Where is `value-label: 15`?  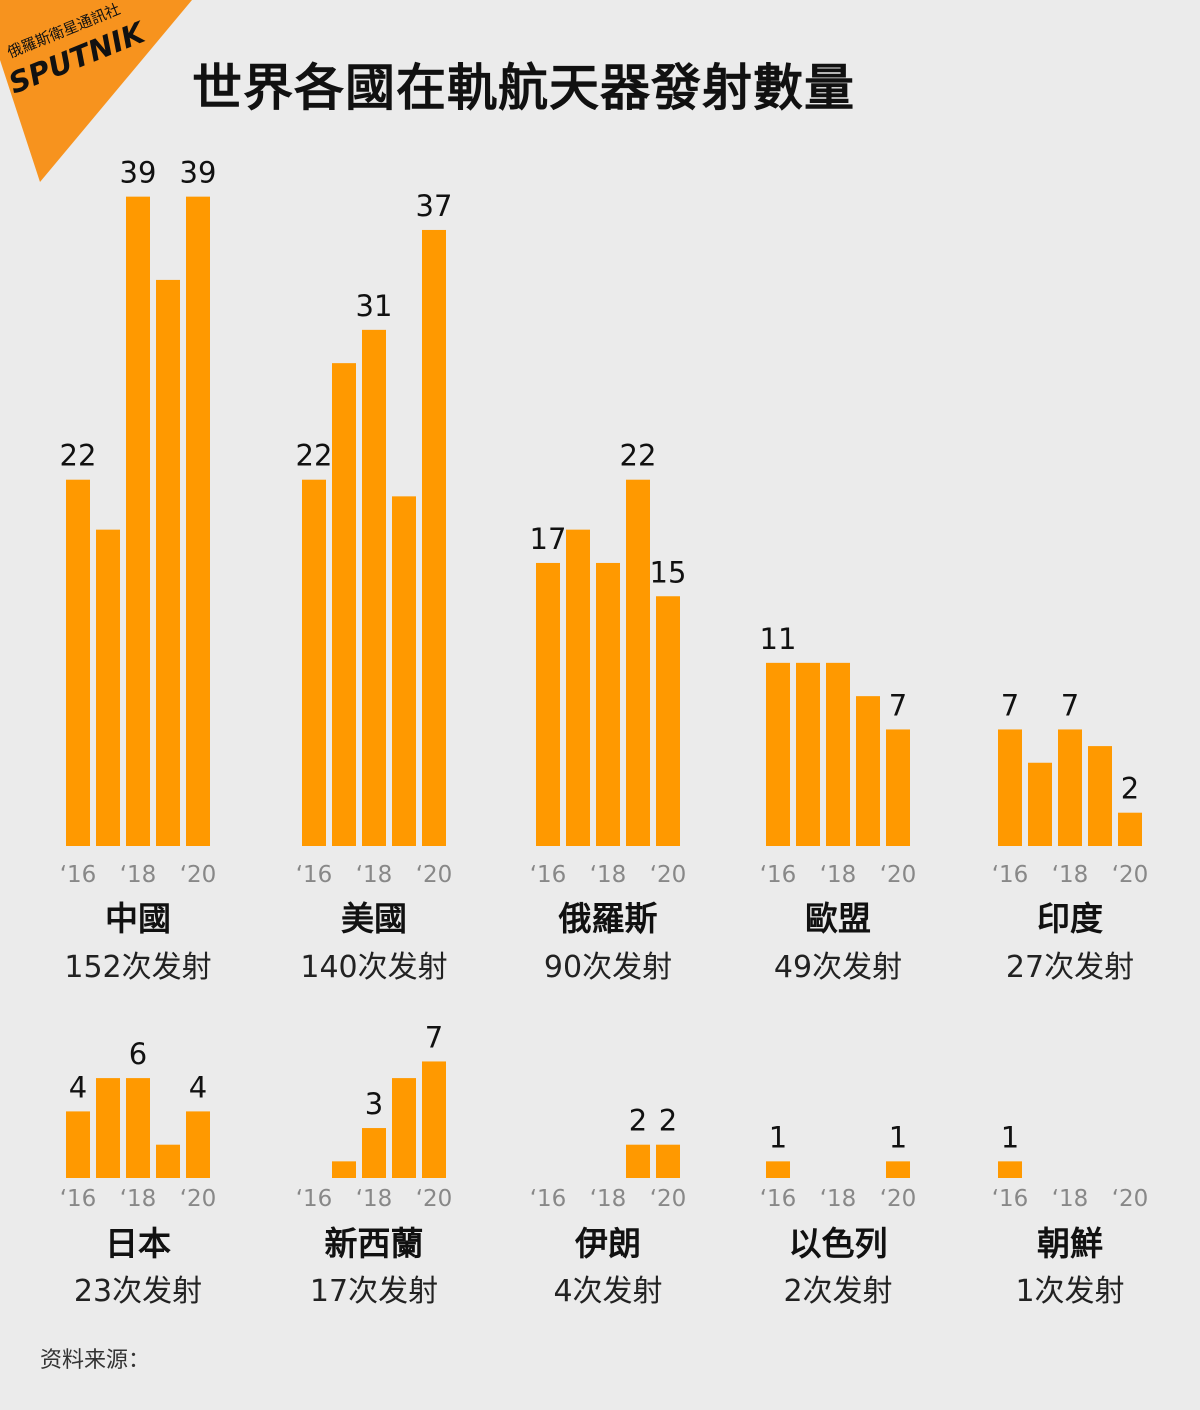 value-label: 15 is located at coordinates (668, 572).